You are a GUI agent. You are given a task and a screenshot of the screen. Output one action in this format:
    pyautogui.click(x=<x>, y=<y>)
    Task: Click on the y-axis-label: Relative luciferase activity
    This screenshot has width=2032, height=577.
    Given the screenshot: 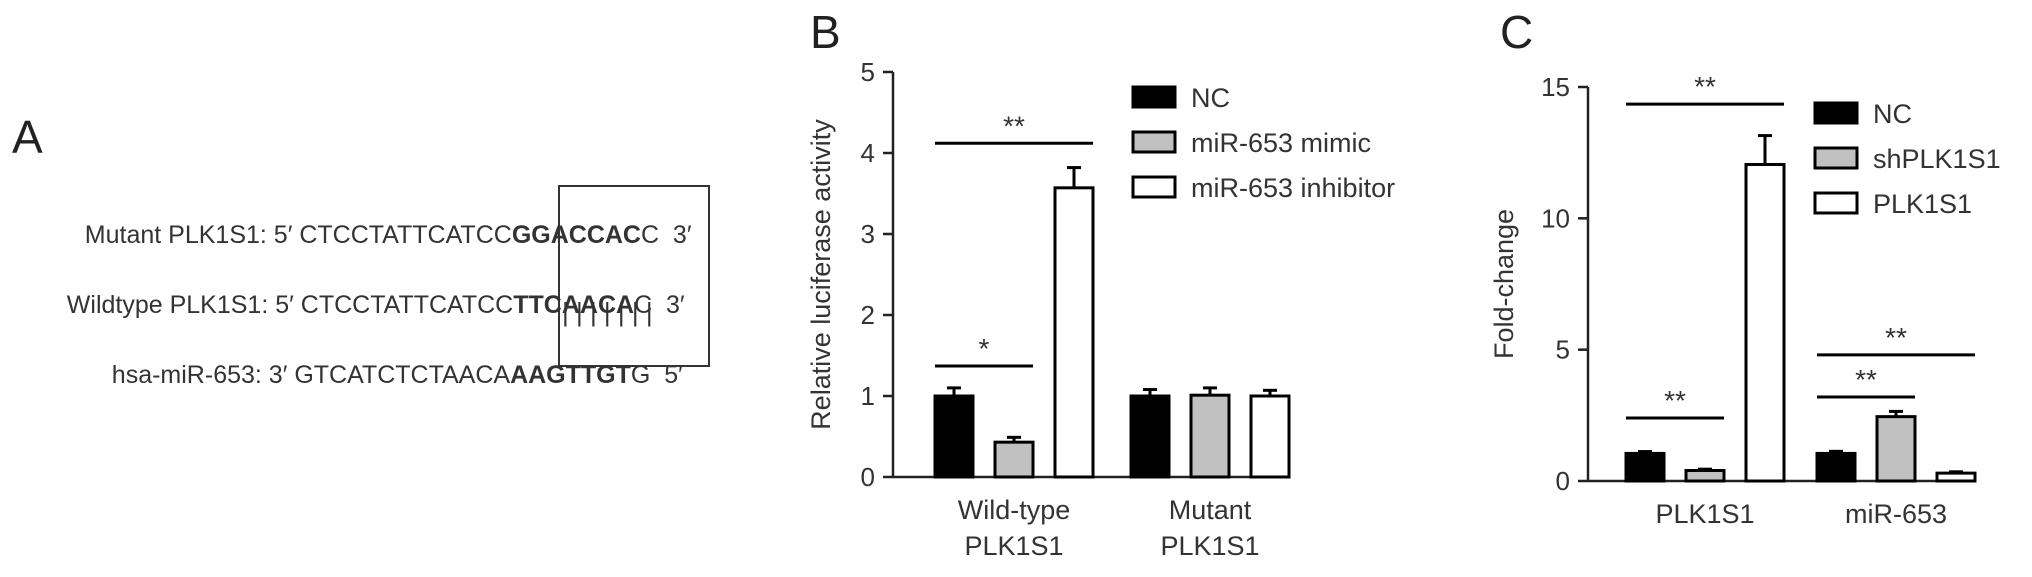 What is the action you would take?
    pyautogui.click(x=821, y=274)
    